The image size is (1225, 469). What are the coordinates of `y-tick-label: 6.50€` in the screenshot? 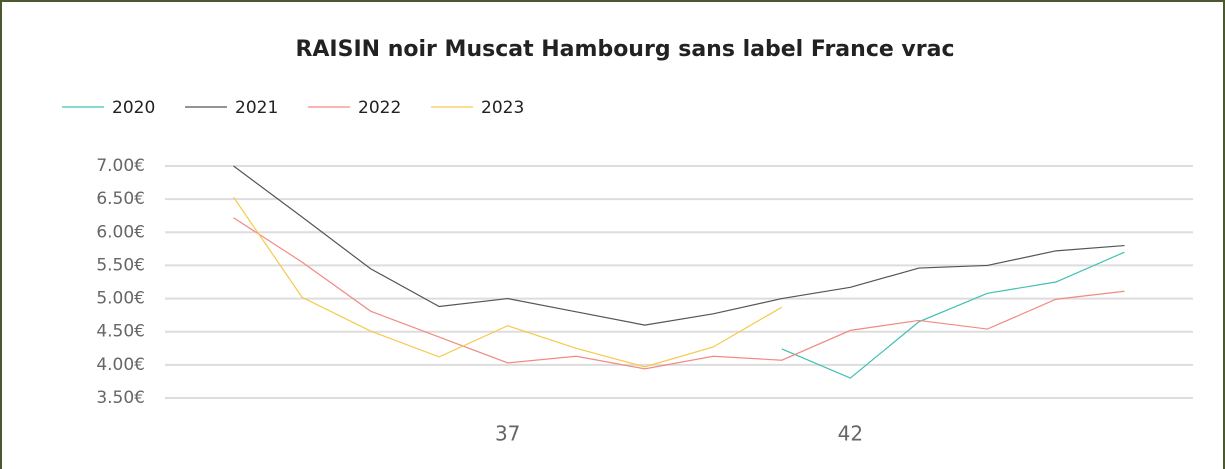 It's located at (120, 199).